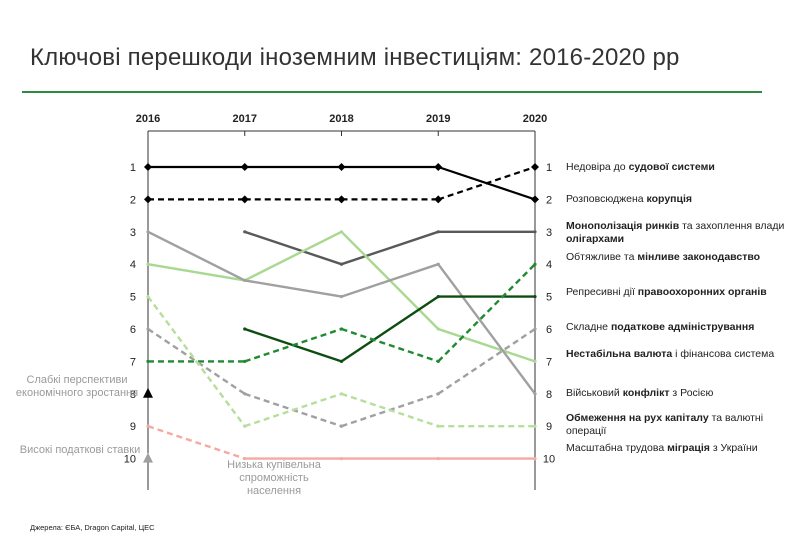 This screenshot has width=806, height=543. Describe the element at coordinates (148, 457) in the screenshot. I see `triangle-marker` at that location.